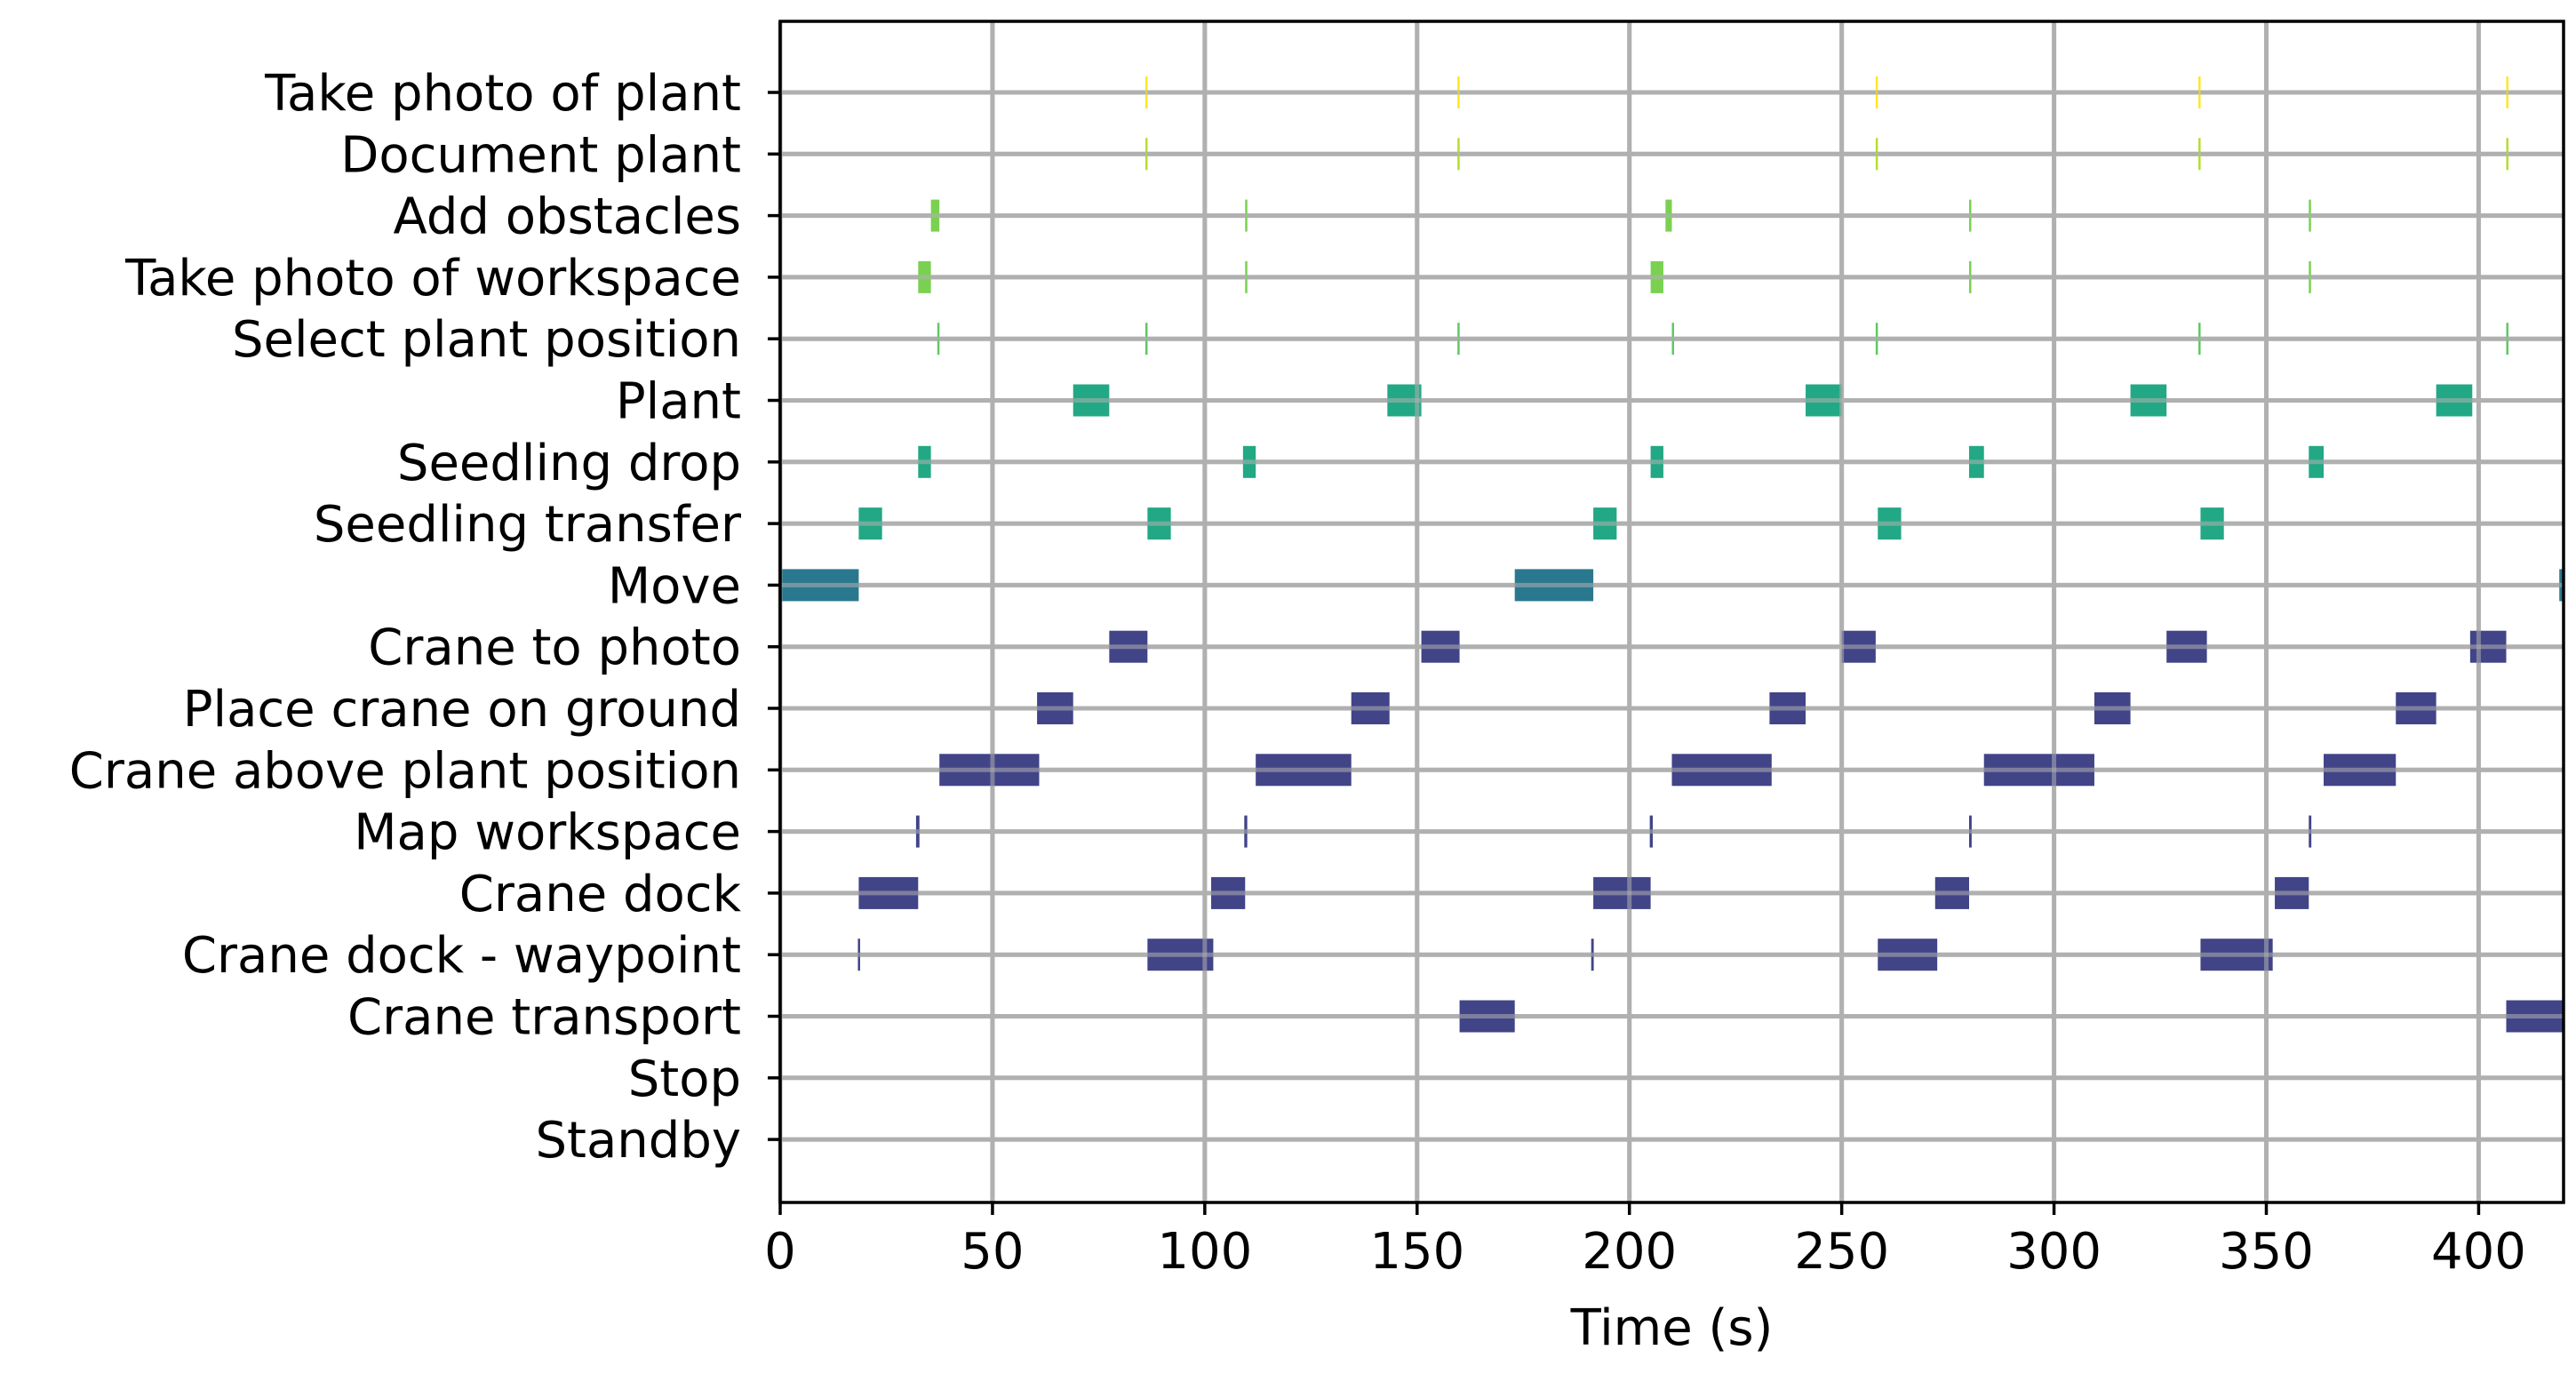 The height and width of the screenshot is (1374, 2576). Describe the element at coordinates (675, 586) in the screenshot. I see `y-tick-label: Move` at that location.